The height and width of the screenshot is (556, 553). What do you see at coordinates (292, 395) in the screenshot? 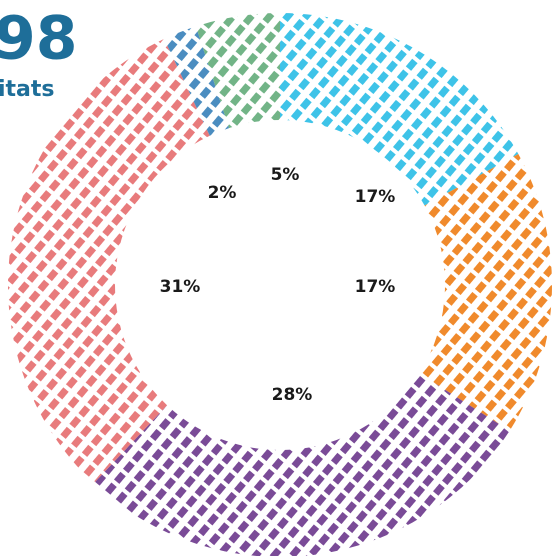
I see `data-label: 28%` at bounding box center [292, 395].